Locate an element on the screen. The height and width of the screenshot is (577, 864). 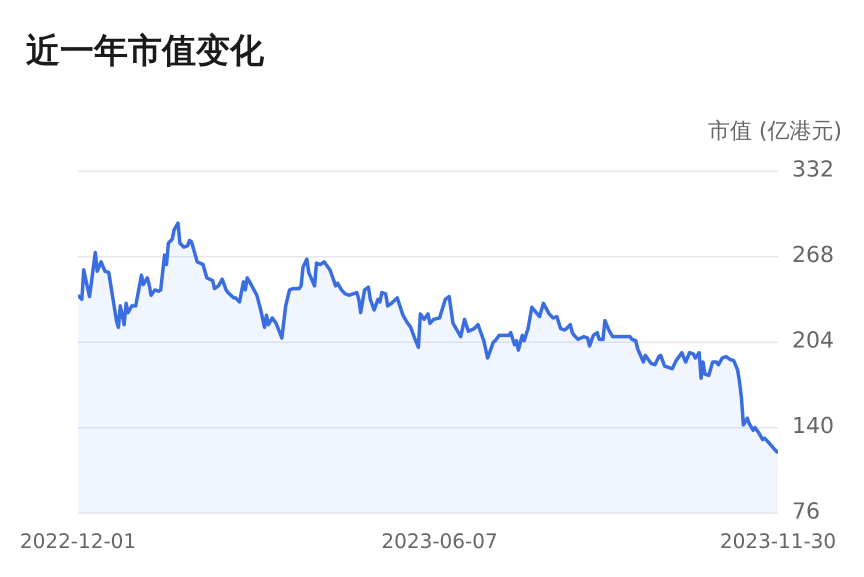
x-tick-label: 2023-06-07 is located at coordinates (439, 541).